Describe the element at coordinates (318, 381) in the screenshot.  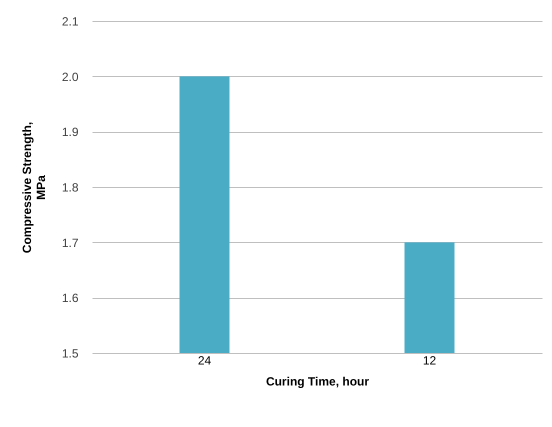
I see `x-axis-title: Curing Time, hour` at that location.